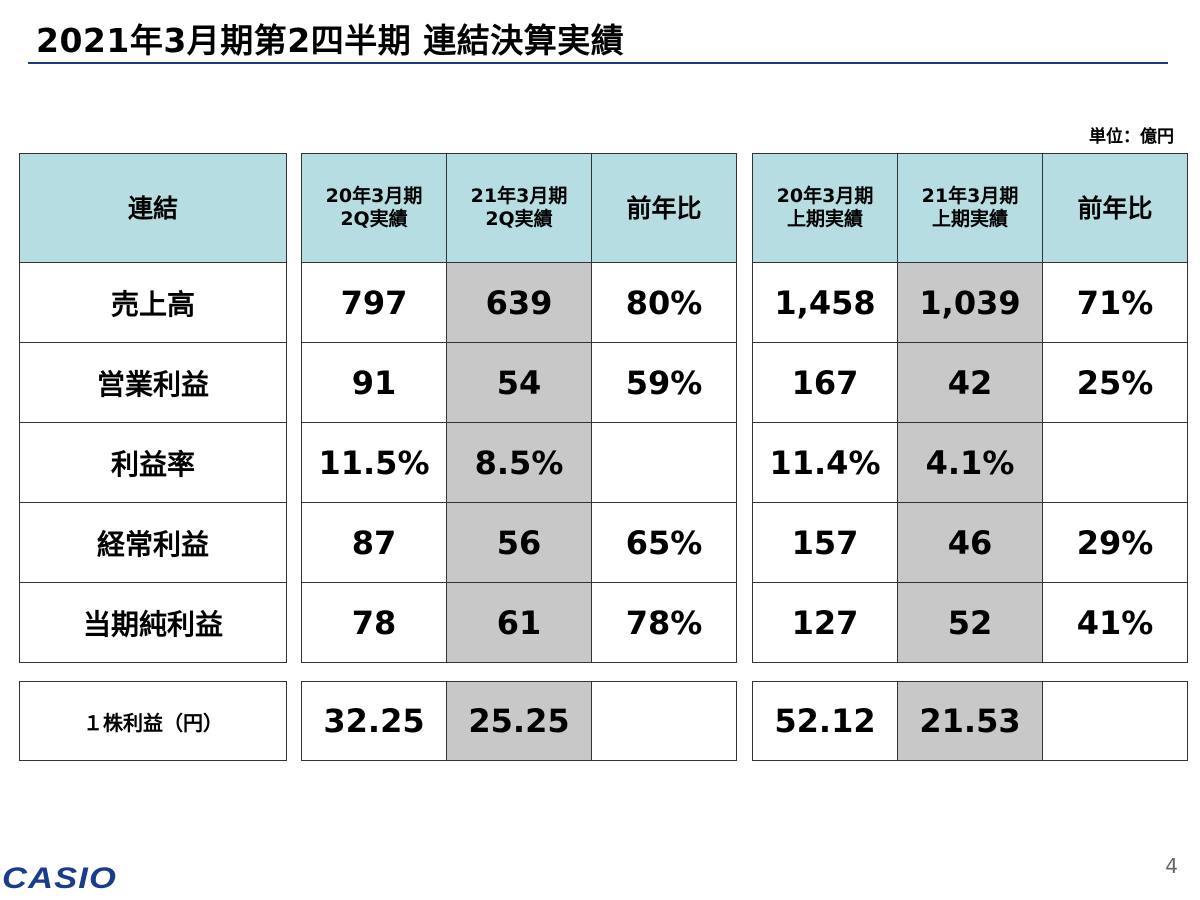 Image resolution: width=1200 pixels, height=900 pixels. What do you see at coordinates (825, 208) in the screenshot?
I see `half-header-prev: 20年3月期 上期実績` at bounding box center [825, 208].